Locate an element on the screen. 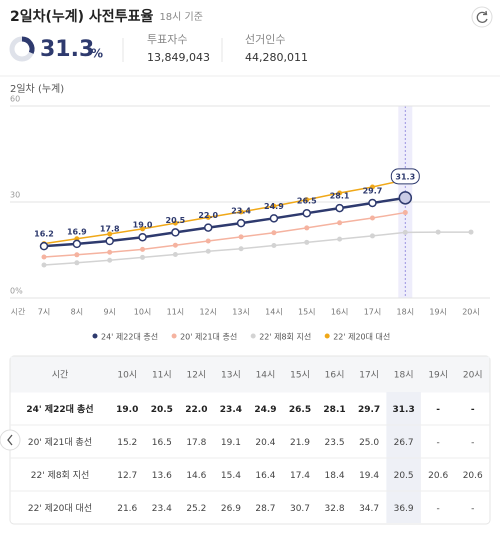 This screenshot has width=500, height=541. table-cell: 12.7 is located at coordinates (127, 476).